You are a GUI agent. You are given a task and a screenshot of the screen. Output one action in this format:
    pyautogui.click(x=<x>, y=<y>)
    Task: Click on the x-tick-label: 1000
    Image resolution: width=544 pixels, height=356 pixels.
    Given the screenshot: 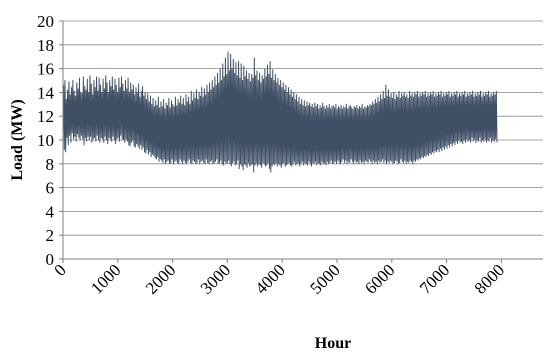 What is the action you would take?
    pyautogui.click(x=105, y=278)
    